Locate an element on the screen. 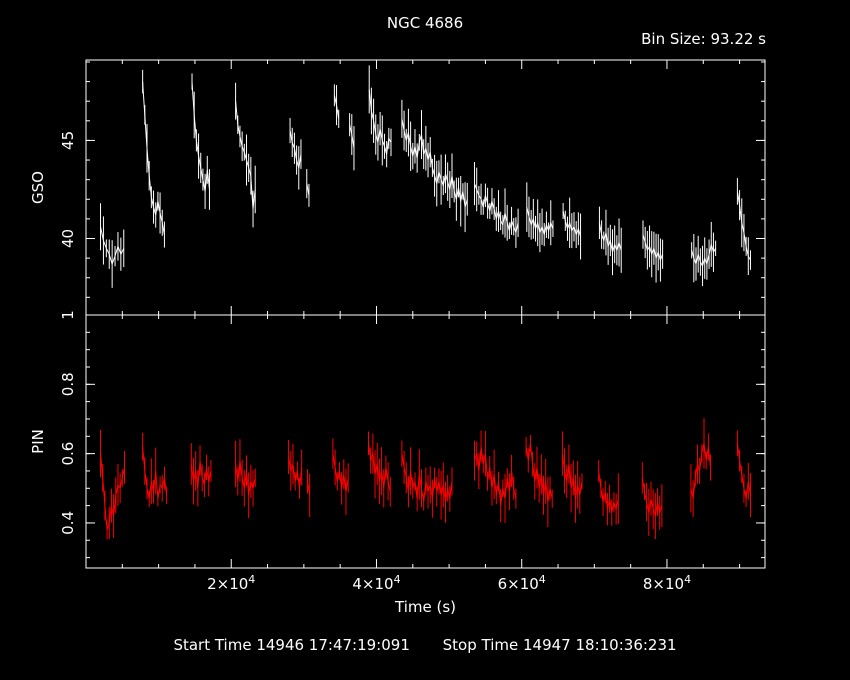 This screenshot has height=680, width=850. gso-y-tick-label: 40 is located at coordinates (68, 238).